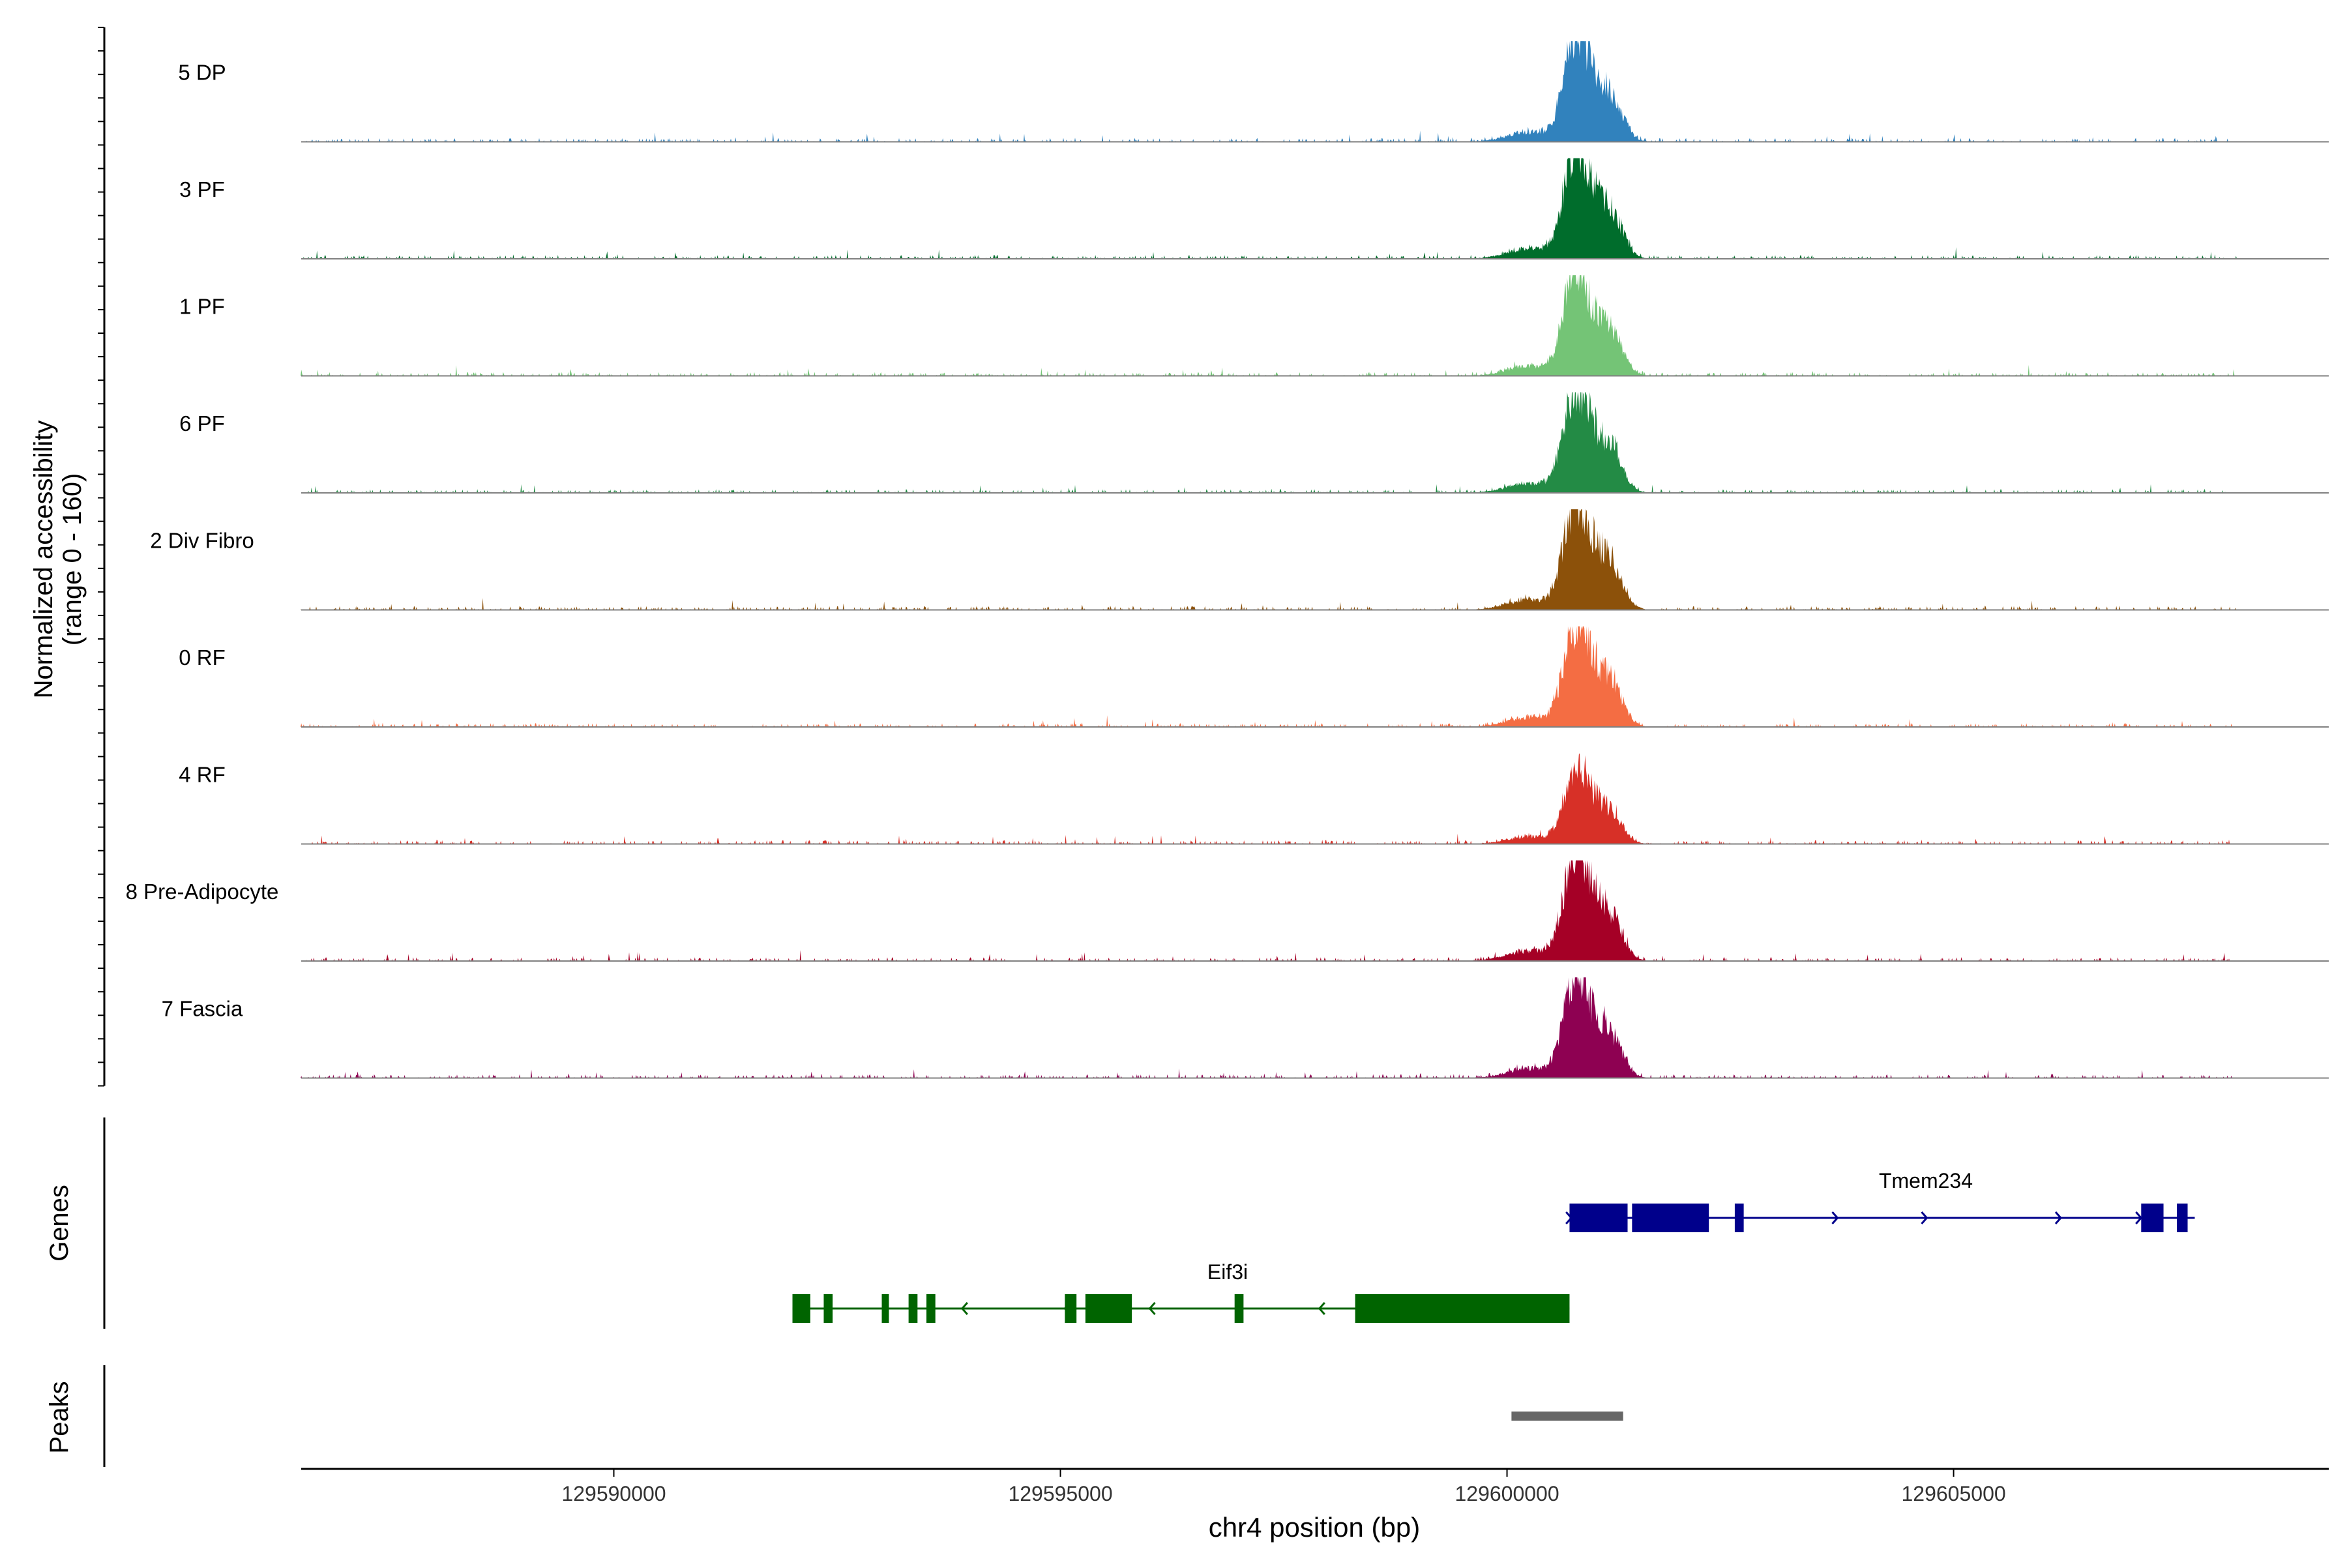 Image resolution: width=2347 pixels, height=1568 pixels. I want to click on track-label: 7 Fascia, so click(202, 1008).